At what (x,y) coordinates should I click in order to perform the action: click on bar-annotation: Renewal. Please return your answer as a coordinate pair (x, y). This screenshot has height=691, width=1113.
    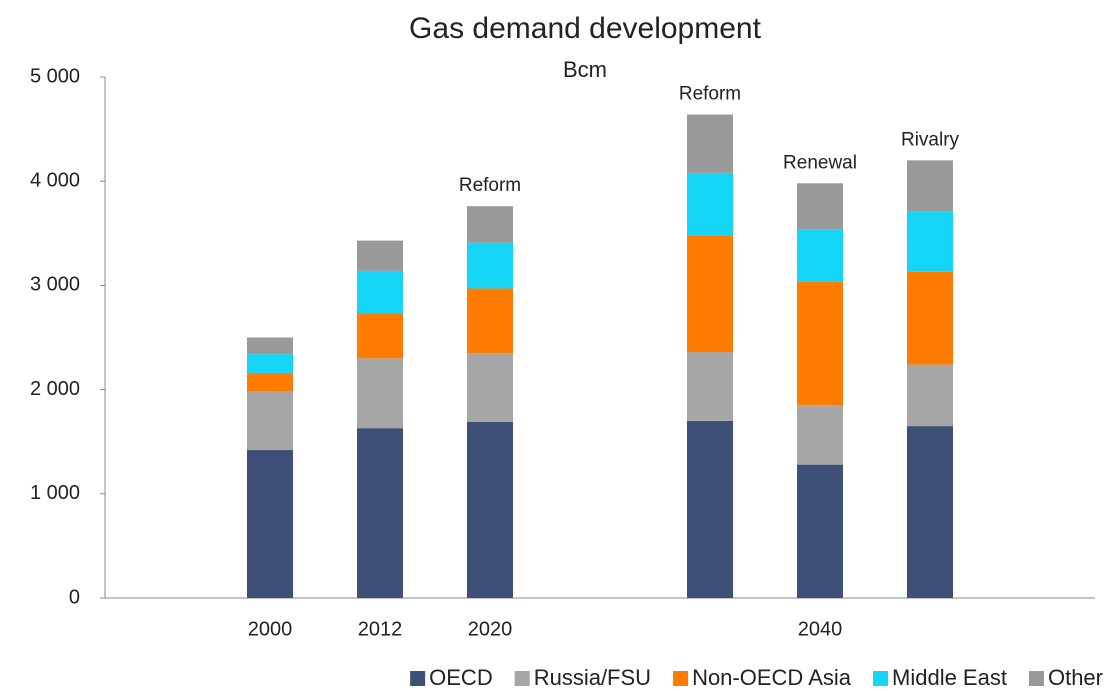
    Looking at the image, I should click on (820, 162).